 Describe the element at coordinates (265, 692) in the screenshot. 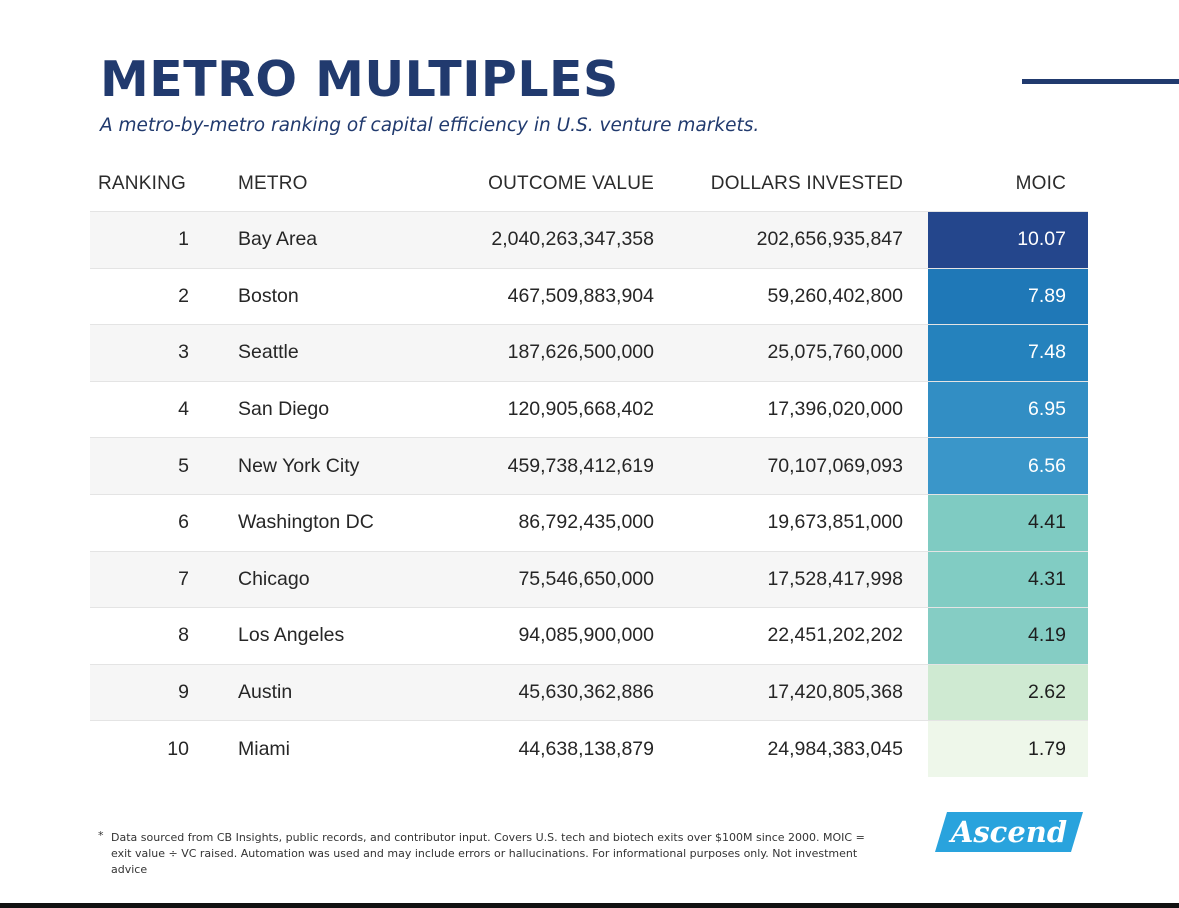

I see `cell-metro: Austin` at that location.